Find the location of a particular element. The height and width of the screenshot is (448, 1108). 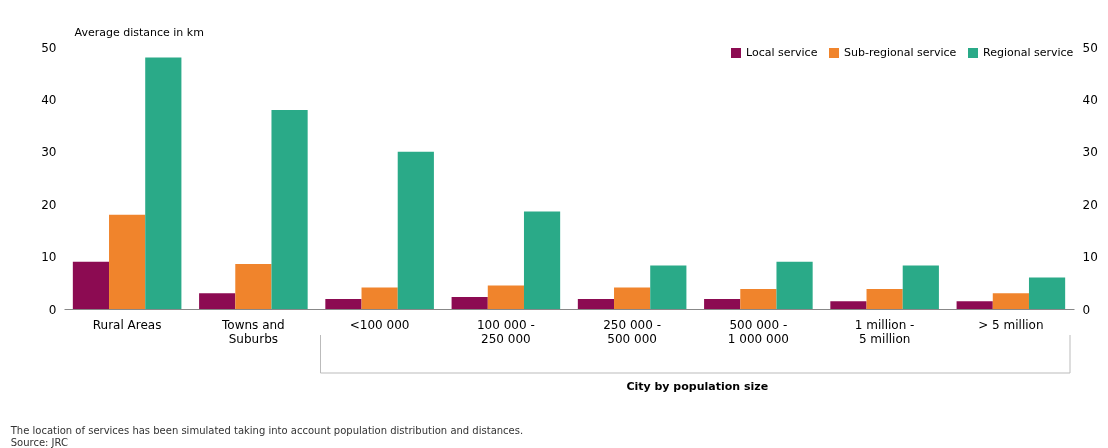

x-tick-label: 1 million - 5 million is located at coordinates (884, 331).